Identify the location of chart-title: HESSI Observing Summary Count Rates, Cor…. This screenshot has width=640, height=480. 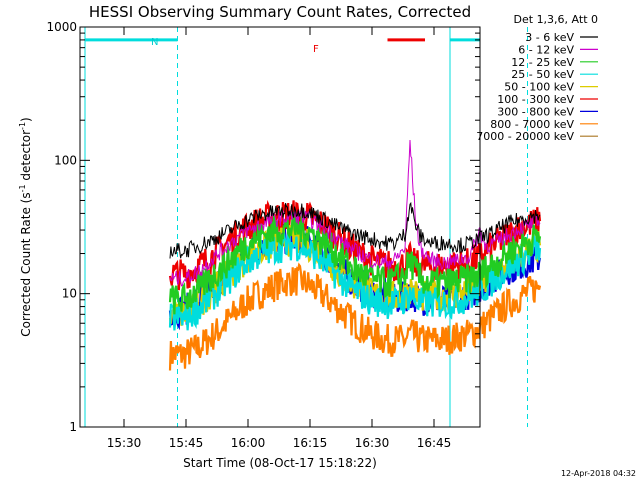
(280, 12).